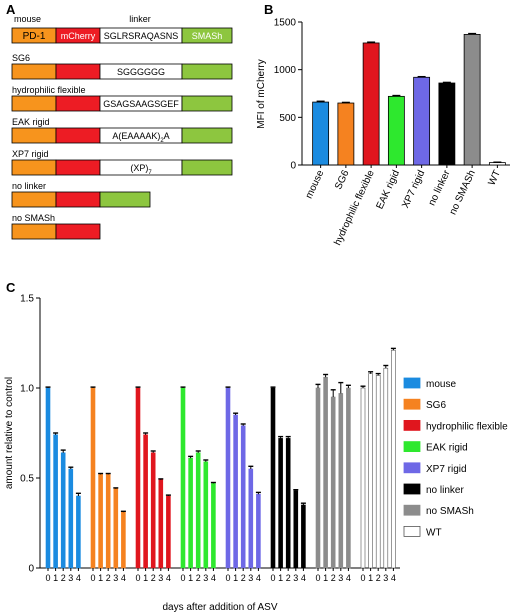  Describe the element at coordinates (287, 118) in the screenshot. I see `y-tick-label: 500` at that location.